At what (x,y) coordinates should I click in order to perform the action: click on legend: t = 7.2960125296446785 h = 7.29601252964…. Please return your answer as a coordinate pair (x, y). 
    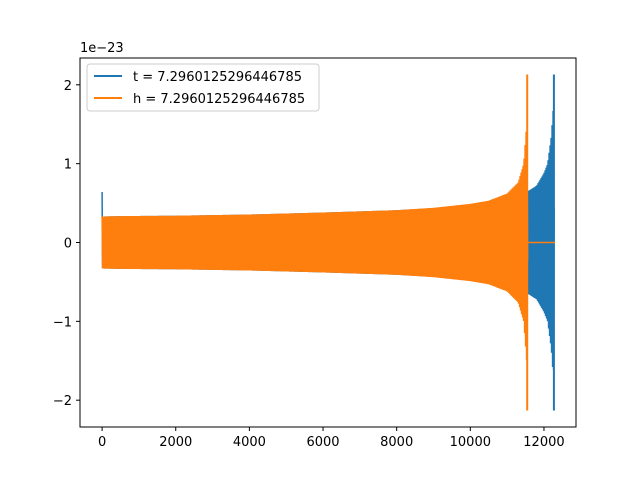
    Looking at the image, I should click on (203, 87).